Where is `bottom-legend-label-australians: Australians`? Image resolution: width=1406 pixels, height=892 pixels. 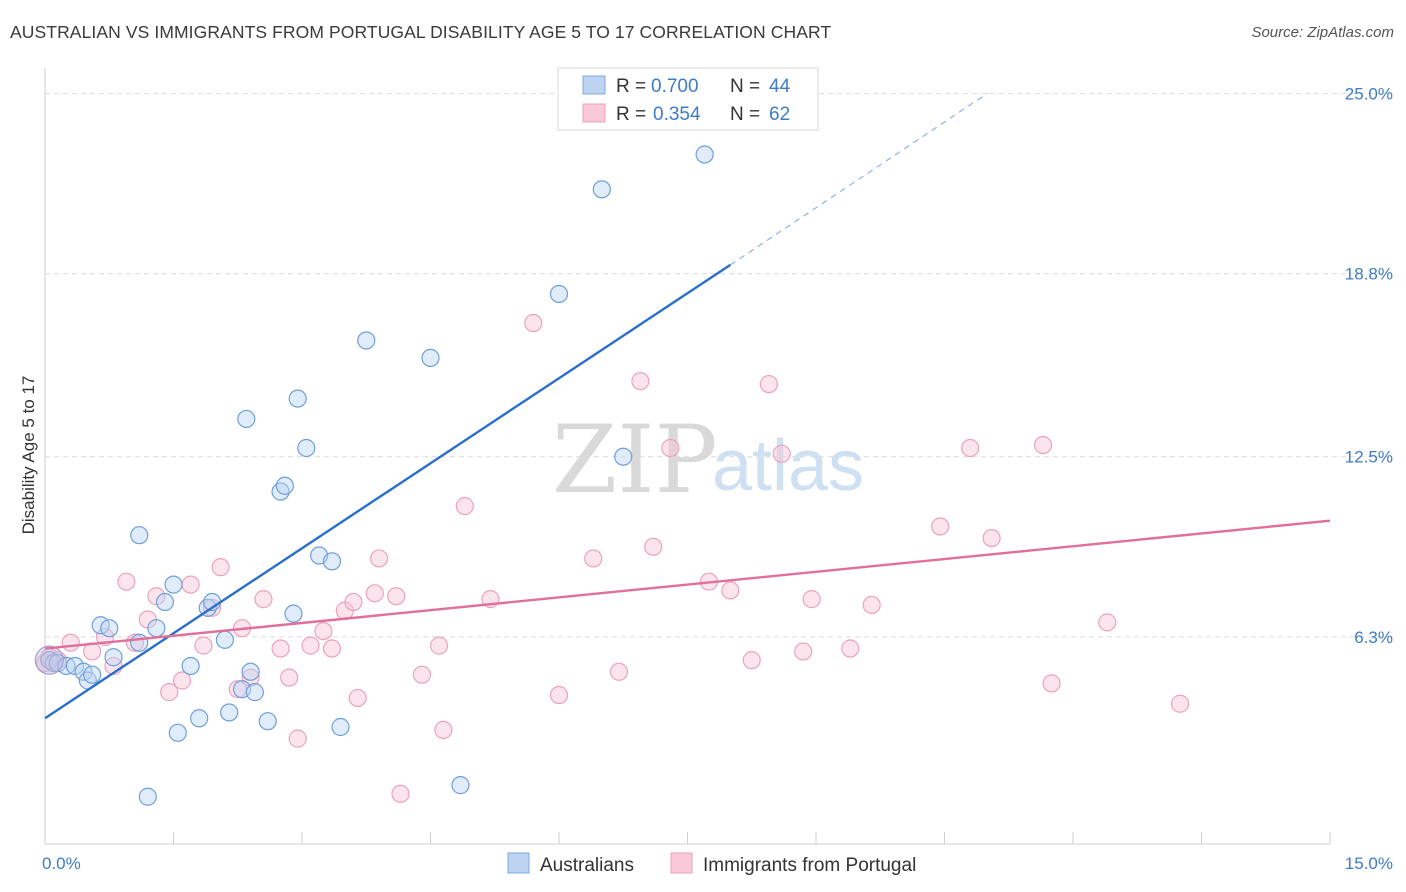
bottom-legend-label-australians: Australians is located at coordinates (587, 865).